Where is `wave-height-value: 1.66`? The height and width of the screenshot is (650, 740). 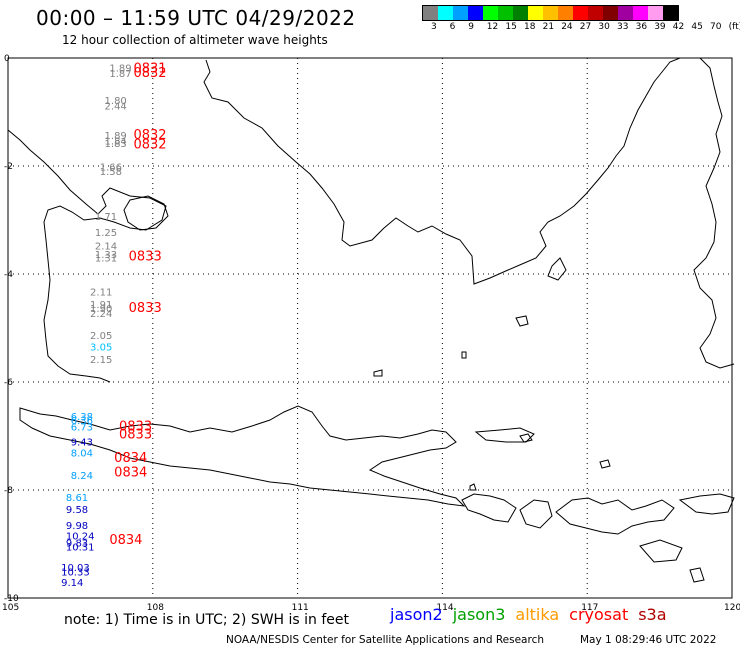
wave-height-value: 1.66 is located at coordinates (111, 167).